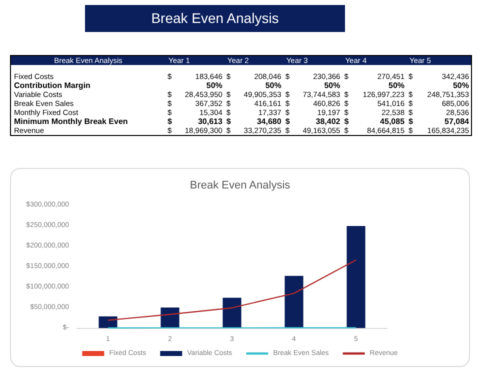  What do you see at coordinates (71, 121) in the screenshot?
I see `category-label: Minimum Monthly Break Even` at bounding box center [71, 121].